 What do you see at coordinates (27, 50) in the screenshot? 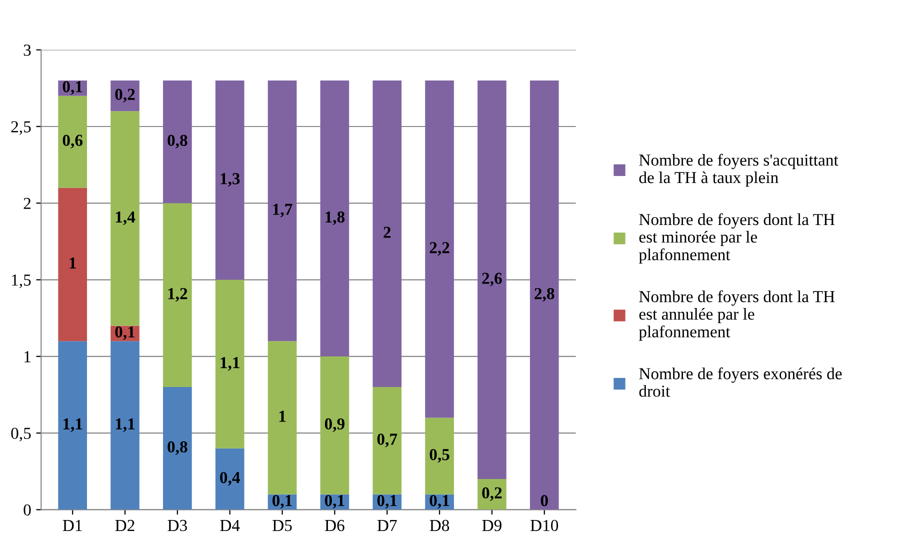
I see `y-tick-label: 3` at bounding box center [27, 50].